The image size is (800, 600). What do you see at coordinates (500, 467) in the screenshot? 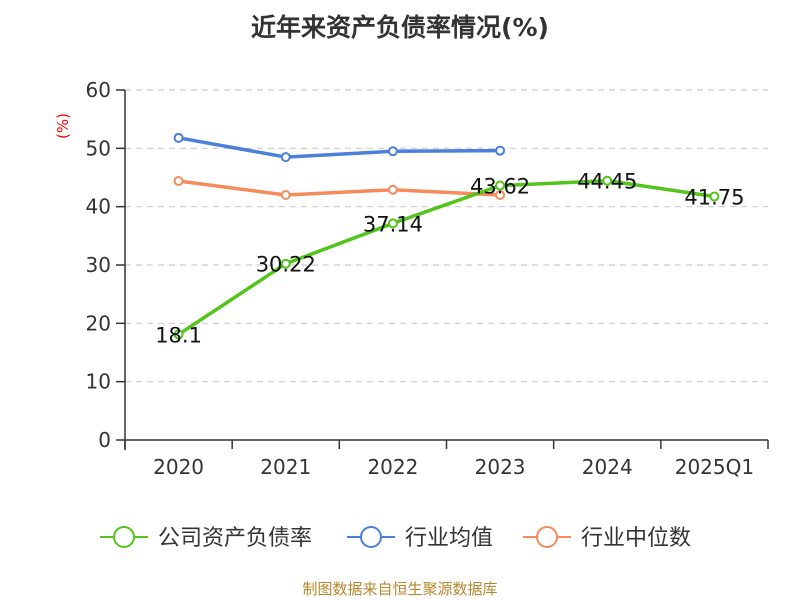
I see `x-tick-label: 2023` at bounding box center [500, 467].